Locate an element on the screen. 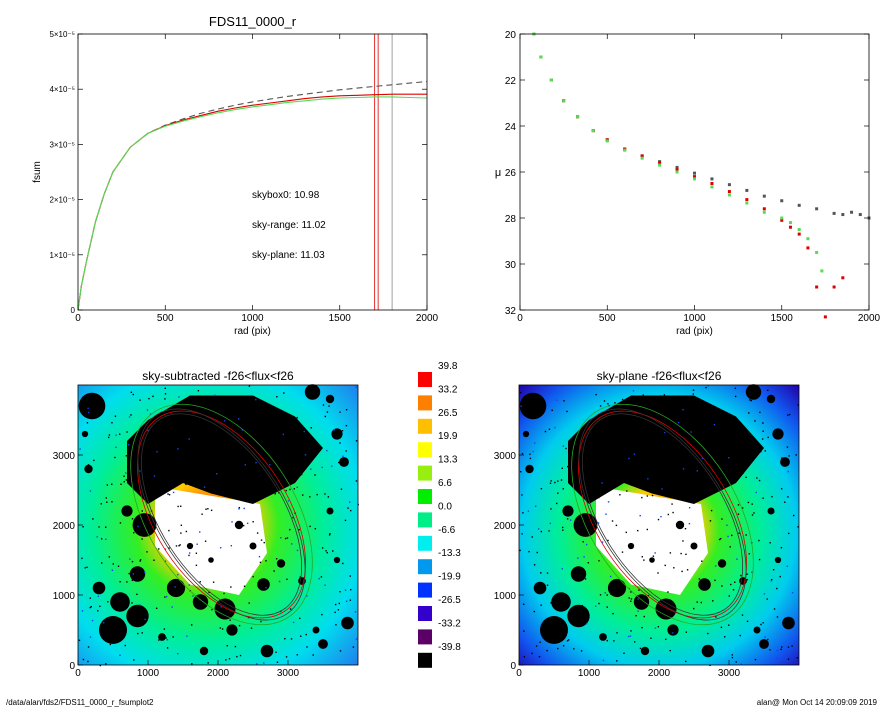 This screenshot has width=885, height=708. mu-point-sky-plane is located at coordinates (729, 195).